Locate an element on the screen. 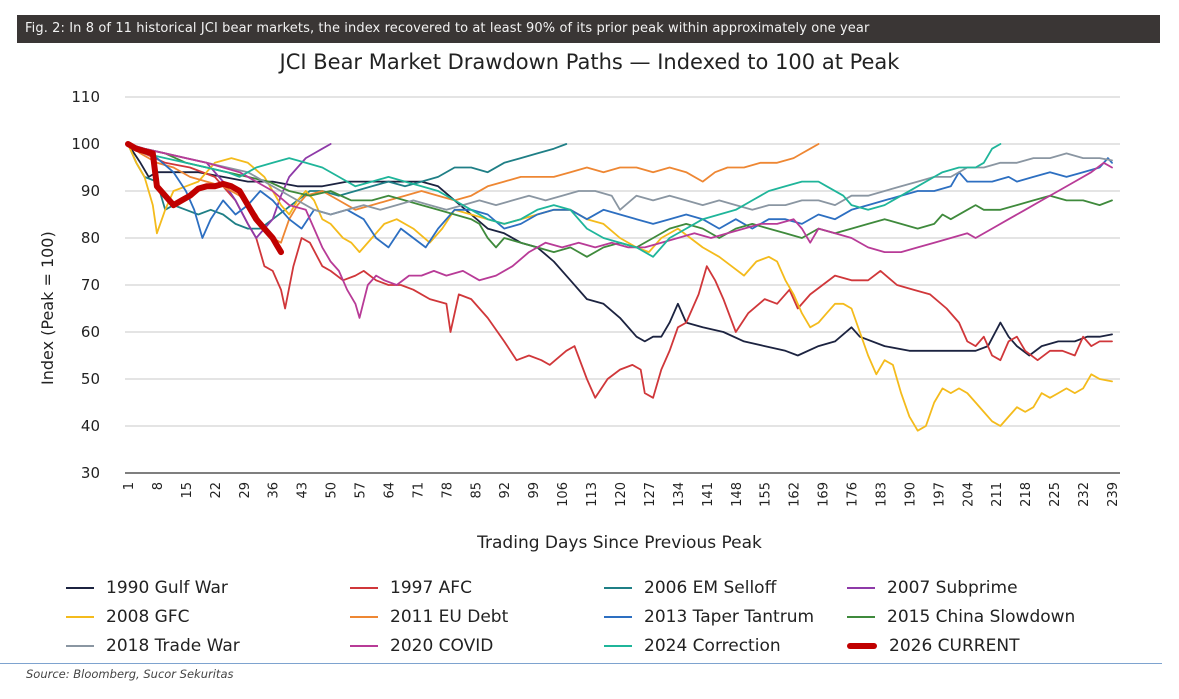 The image size is (1179, 699). x-tick-label: 169 is located at coordinates (824, 494).